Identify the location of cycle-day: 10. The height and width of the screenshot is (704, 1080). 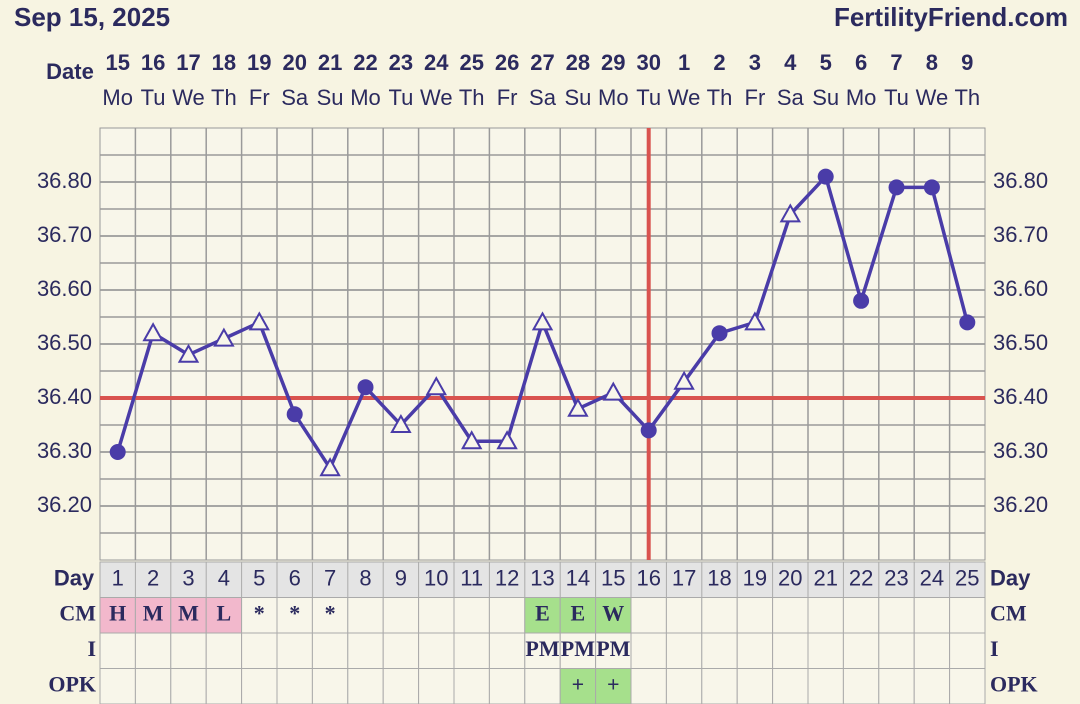
(436, 578).